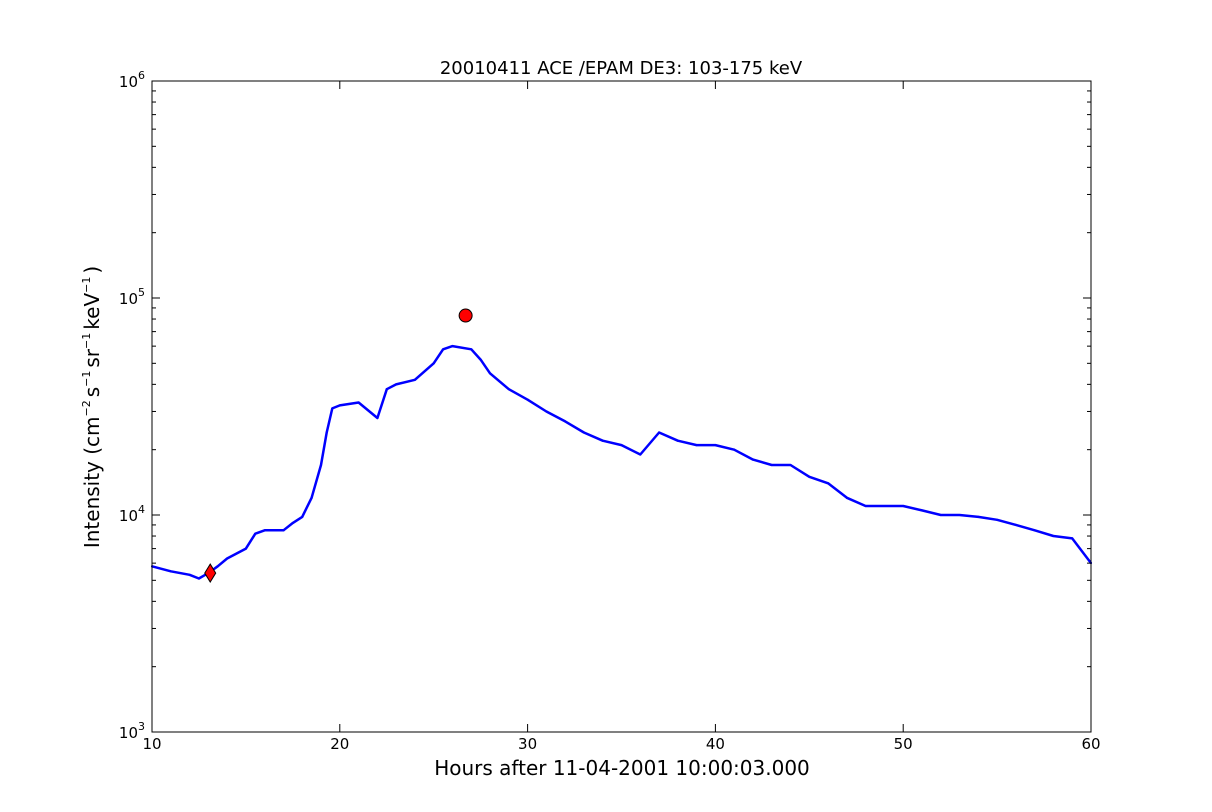  Describe the element at coordinates (339, 744) in the screenshot. I see `x-tick-label: 20` at that location.